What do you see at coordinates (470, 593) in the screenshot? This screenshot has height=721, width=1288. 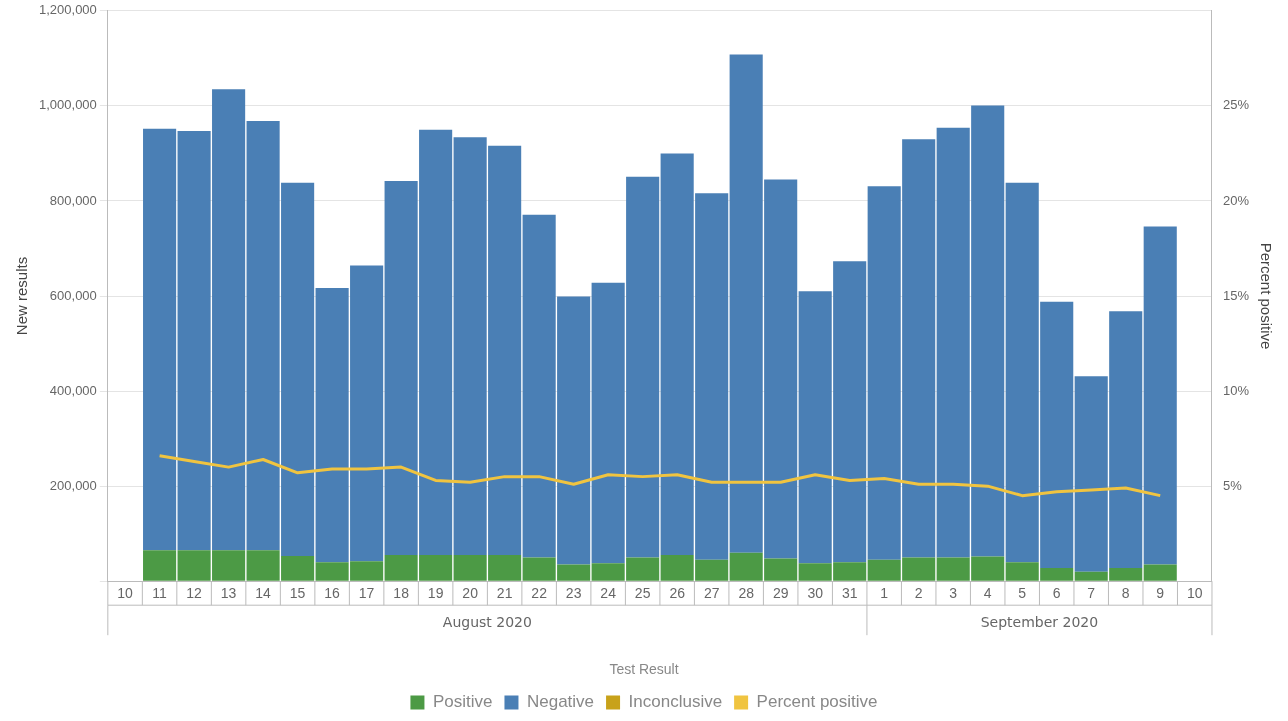 I see `x-tick-label: 20` at bounding box center [470, 593].